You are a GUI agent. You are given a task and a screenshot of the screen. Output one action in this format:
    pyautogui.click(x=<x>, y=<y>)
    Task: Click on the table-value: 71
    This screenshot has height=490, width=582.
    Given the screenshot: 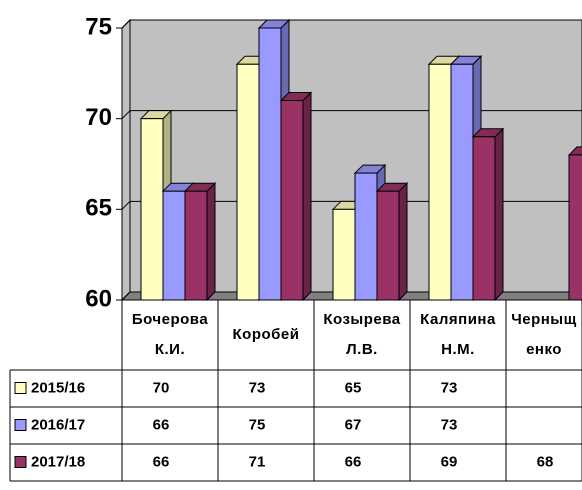 What is the action you would take?
    pyautogui.click(x=257, y=461)
    